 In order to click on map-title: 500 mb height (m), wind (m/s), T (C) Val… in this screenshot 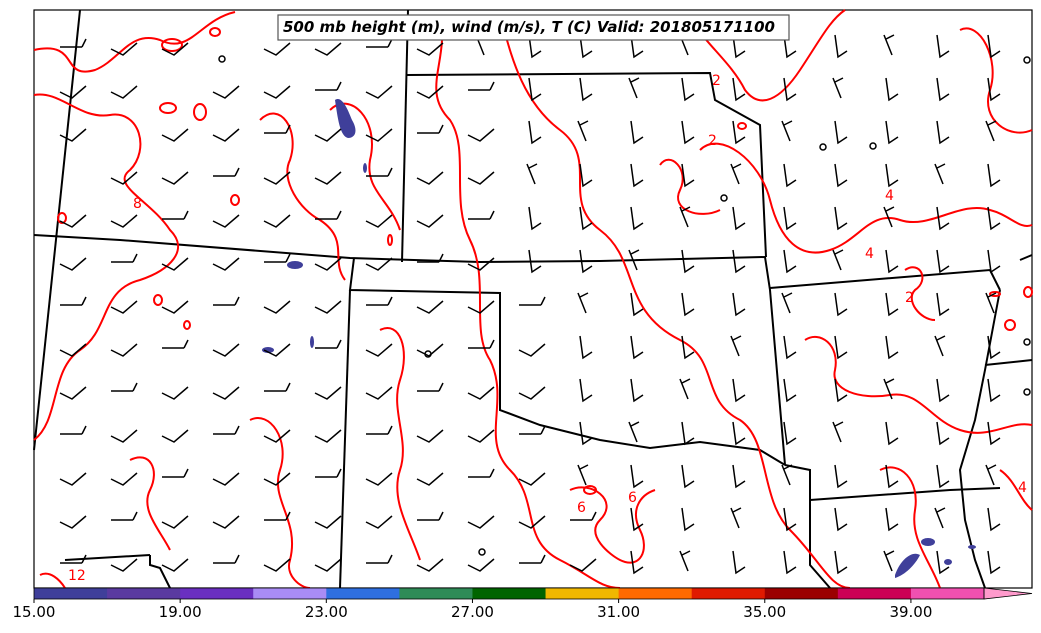, I will do `click(529, 27)`.